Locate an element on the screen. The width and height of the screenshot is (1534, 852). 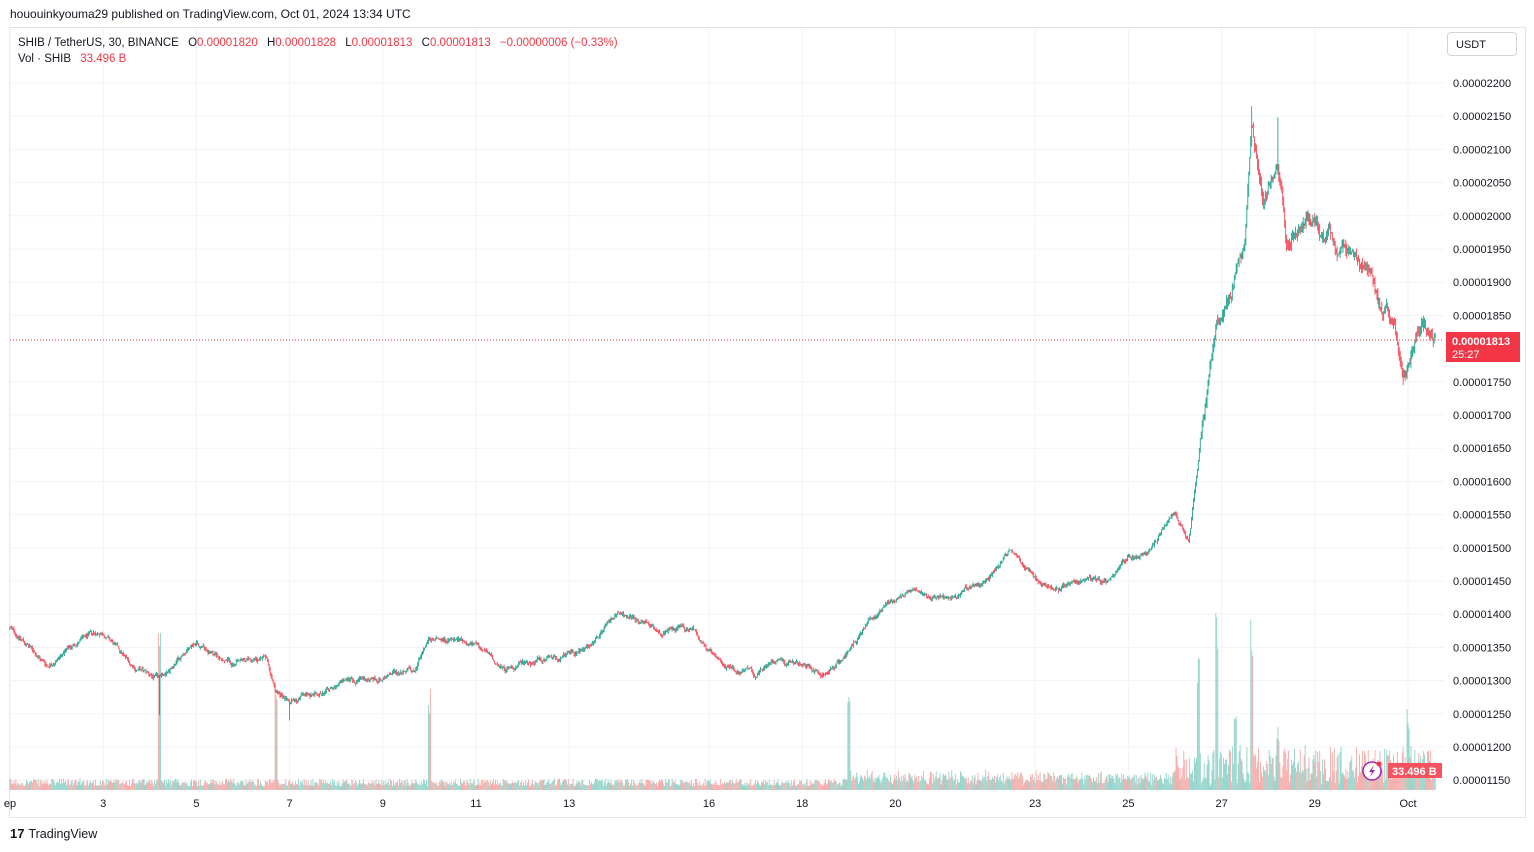
symbol-title: SHIB / TetherUS, 30, BINANCE is located at coordinates (98, 43).